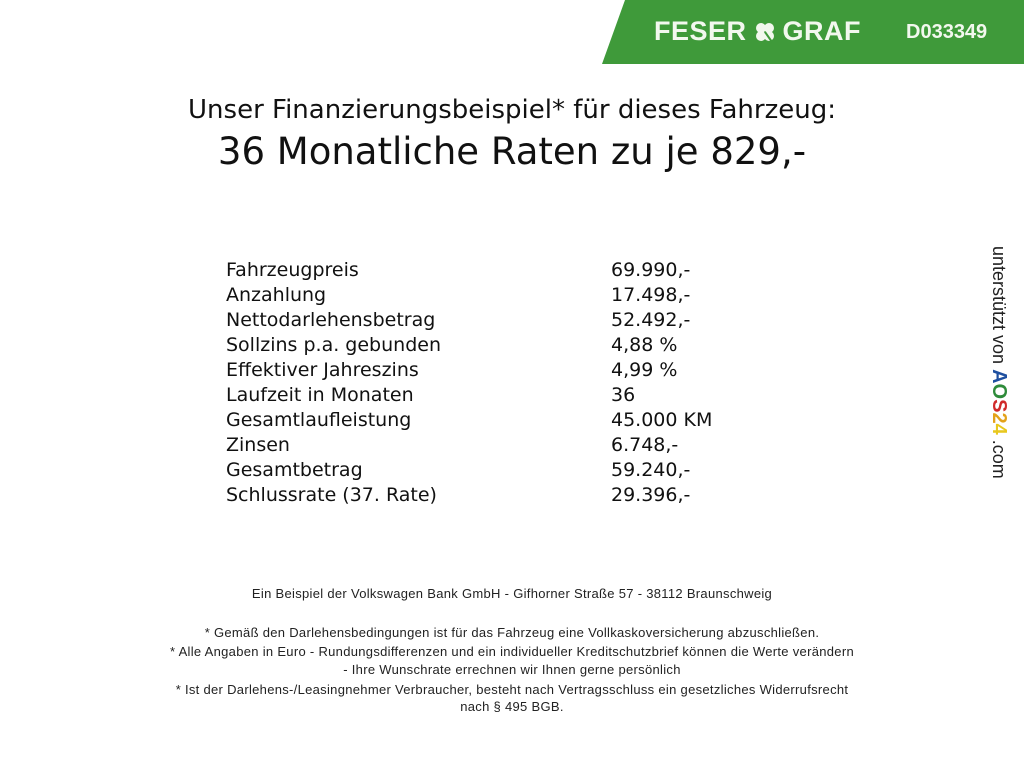 The width and height of the screenshot is (1024, 768). I want to click on row-label: Anzahlung, so click(276, 295).